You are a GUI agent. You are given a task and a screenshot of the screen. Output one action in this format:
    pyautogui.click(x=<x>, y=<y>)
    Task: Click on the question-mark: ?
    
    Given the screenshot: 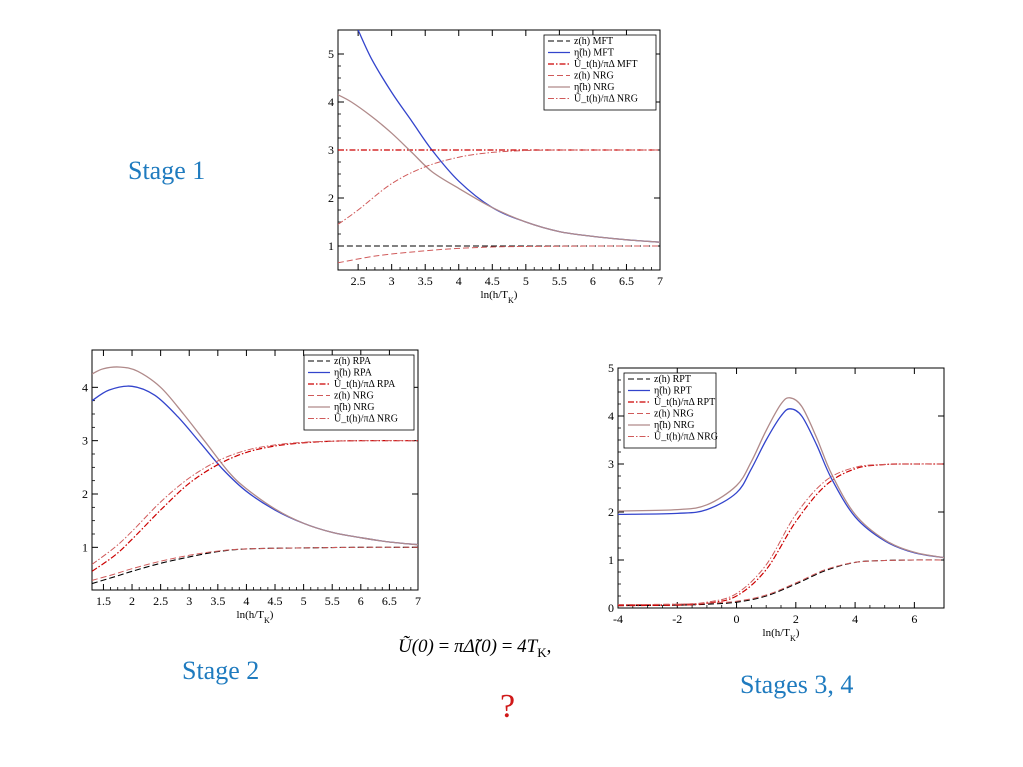 What is the action you would take?
    pyautogui.click(x=508, y=706)
    